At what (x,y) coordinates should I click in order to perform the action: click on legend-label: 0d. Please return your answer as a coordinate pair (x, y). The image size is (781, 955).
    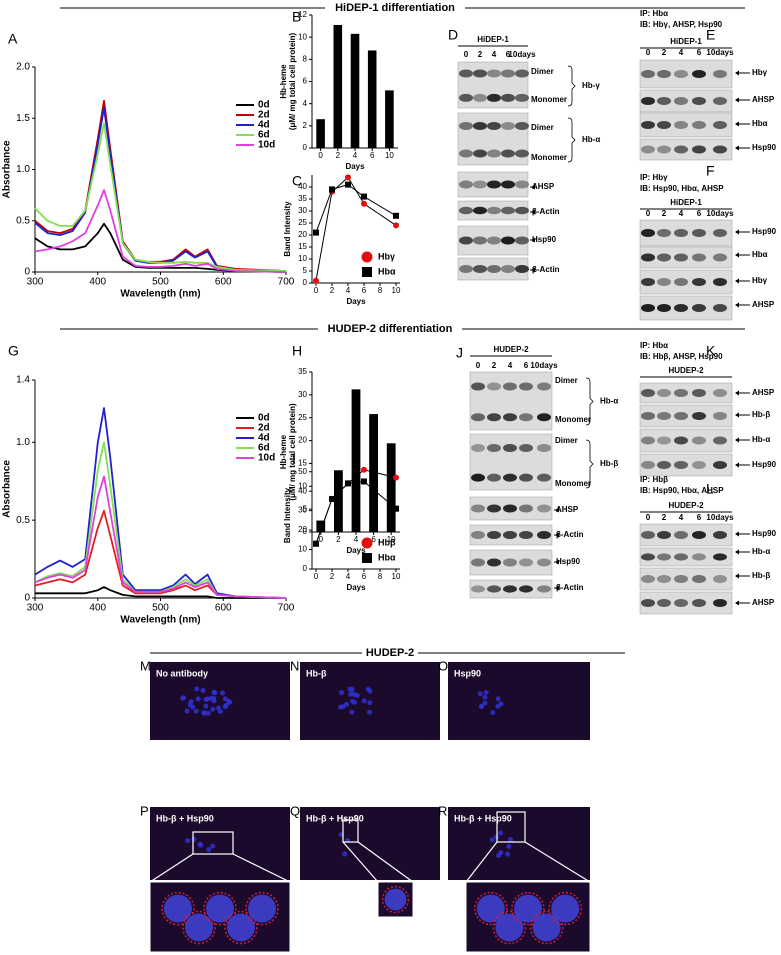
    Looking at the image, I should click on (264, 105).